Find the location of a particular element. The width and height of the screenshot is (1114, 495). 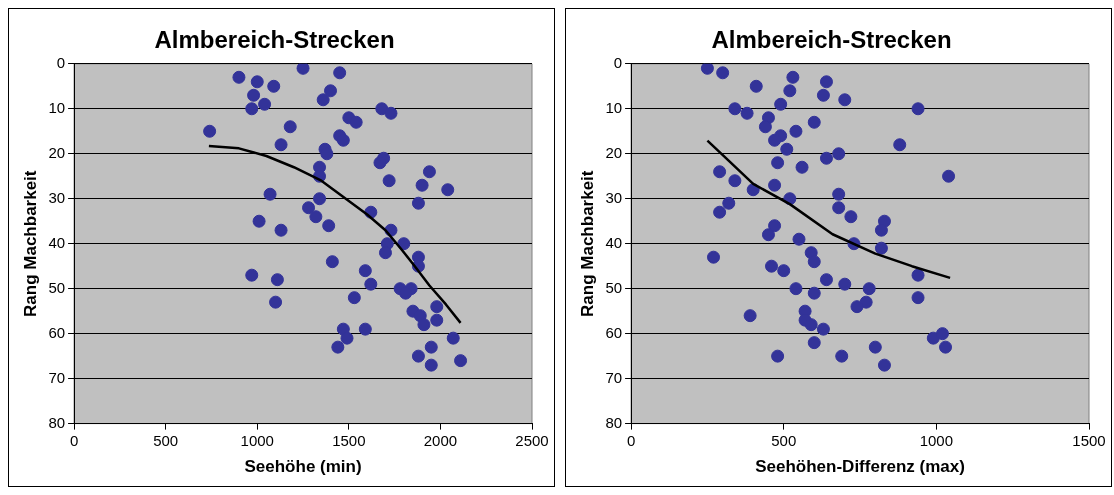

x-tick-label: 2500 is located at coordinates (532, 440).